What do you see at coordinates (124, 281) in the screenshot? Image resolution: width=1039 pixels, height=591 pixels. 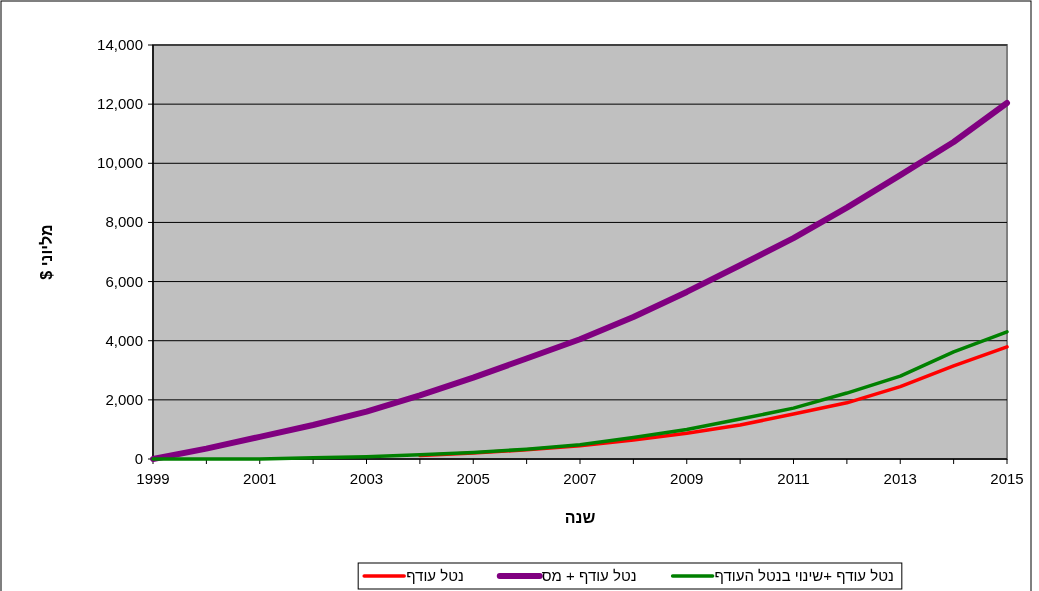 I see `y-tick-label: 6,000` at bounding box center [124, 281].